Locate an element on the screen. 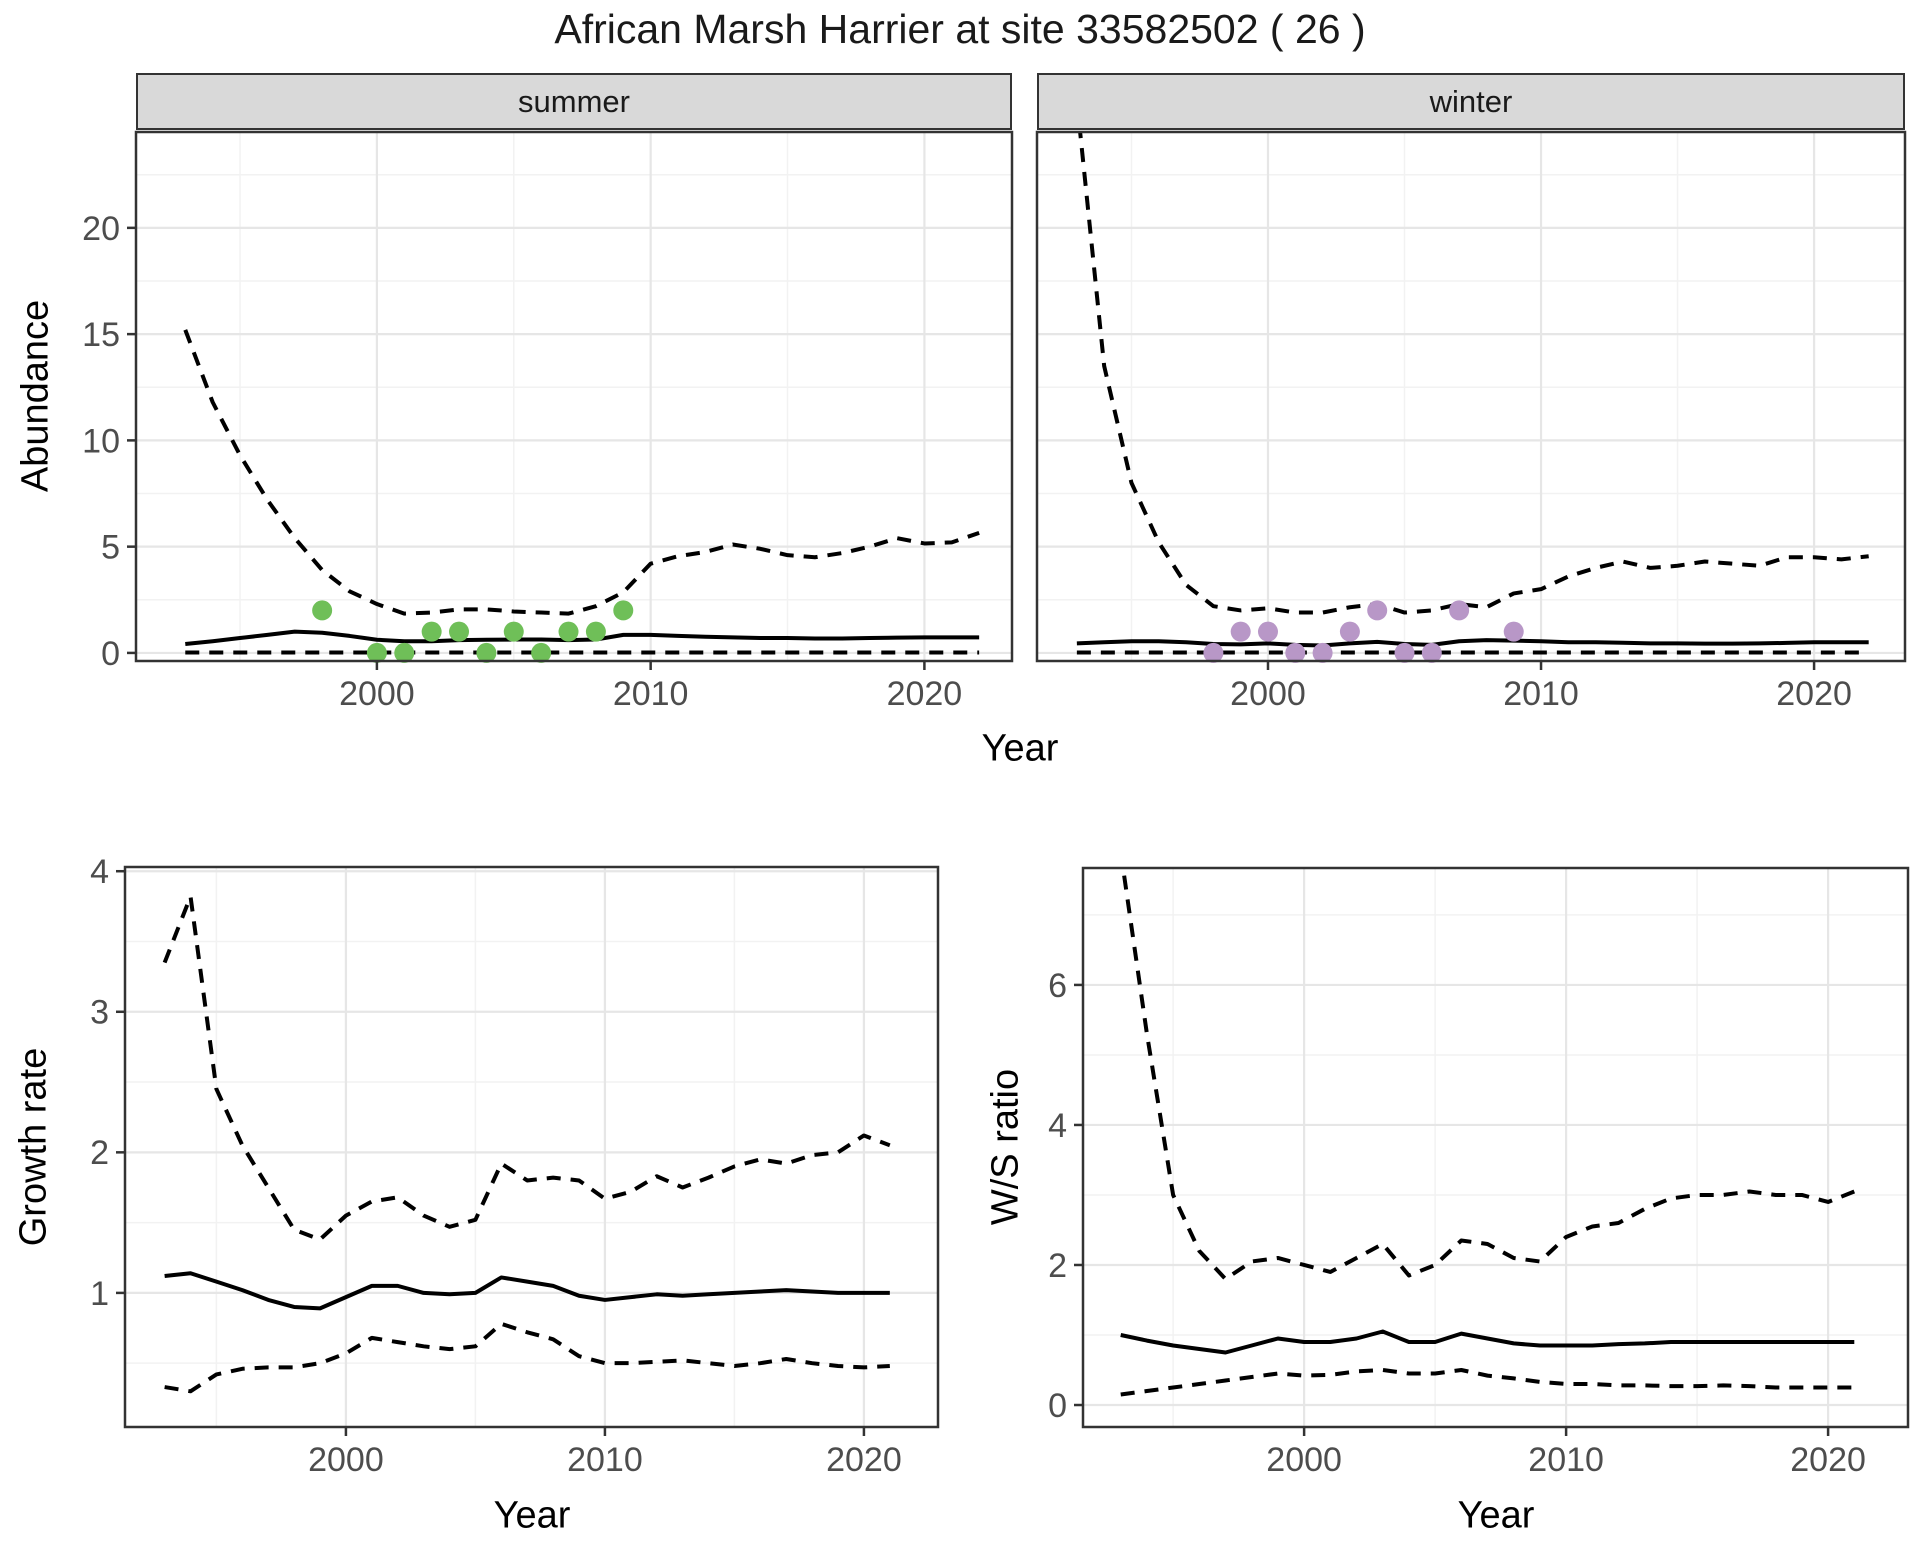 This screenshot has width=1920, height=1560. y-tick-label: 10 is located at coordinates (101, 441).